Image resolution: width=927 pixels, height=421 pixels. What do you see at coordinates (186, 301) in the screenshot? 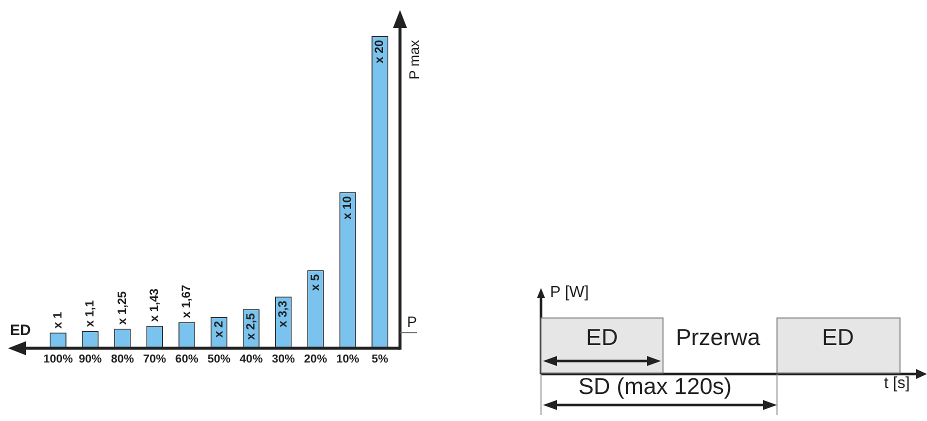
I see `data-label: x 1,67` at bounding box center [186, 301].